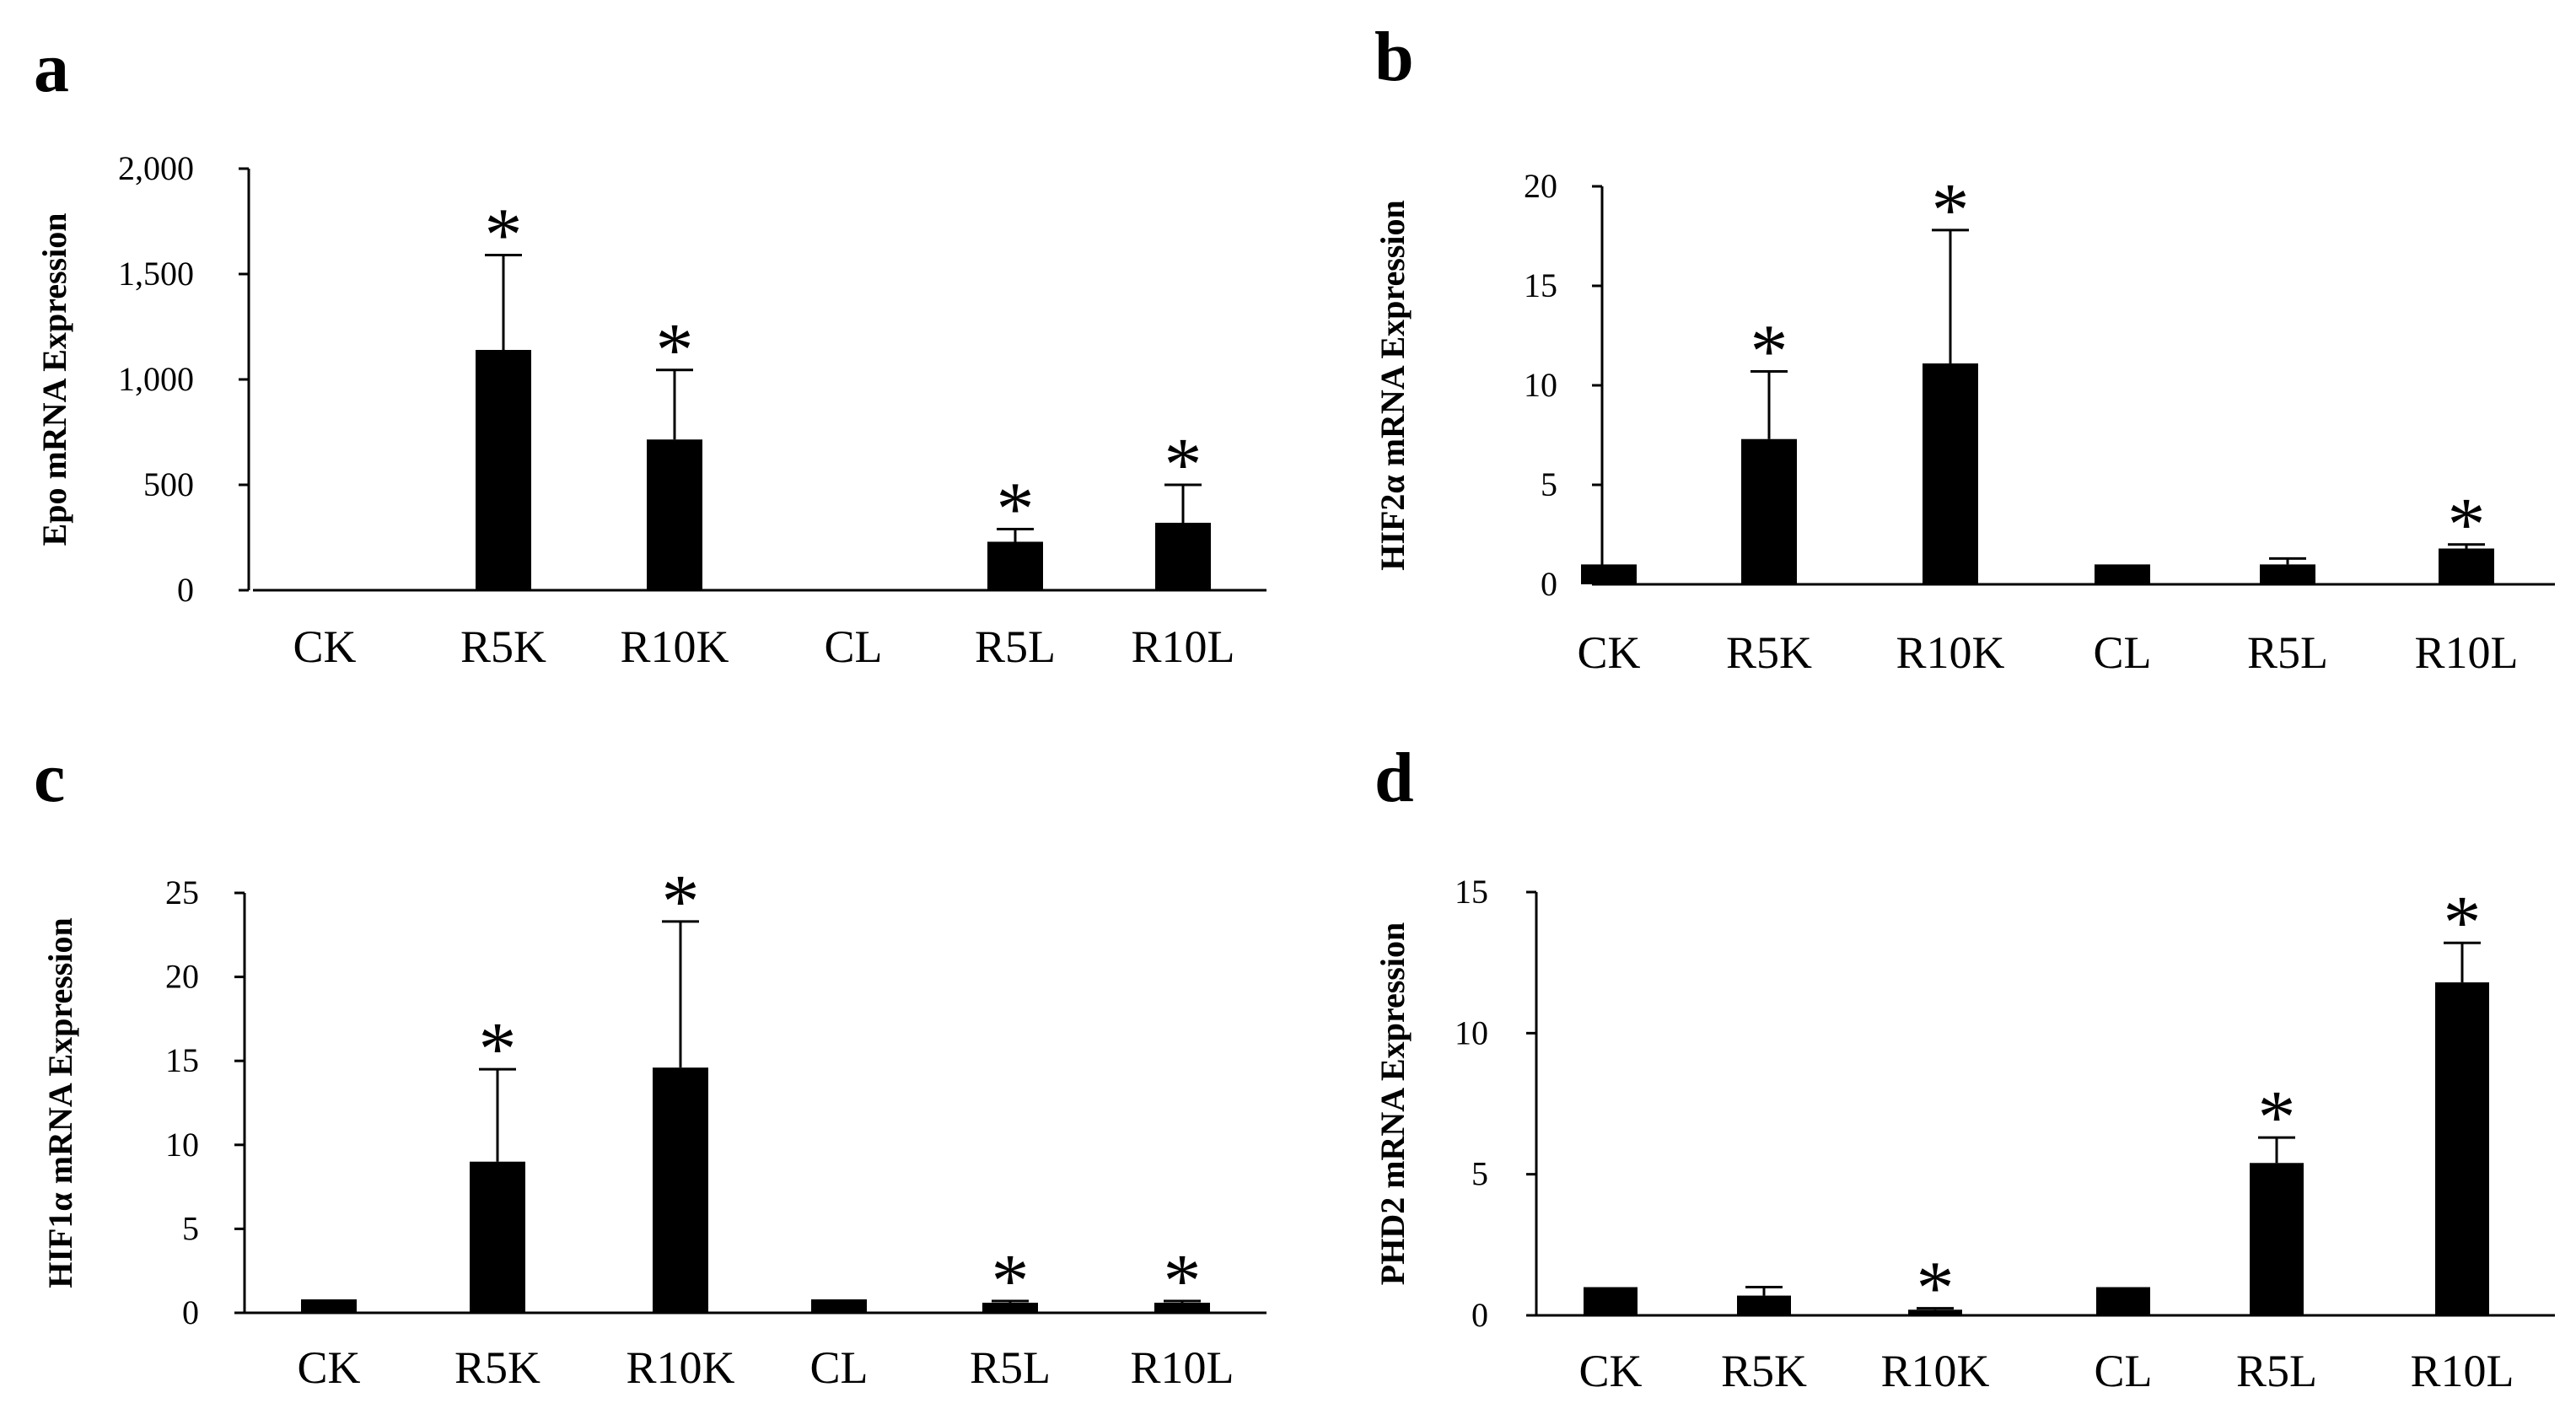  Describe the element at coordinates (51, 68) in the screenshot. I see `panel-letter: a` at that location.